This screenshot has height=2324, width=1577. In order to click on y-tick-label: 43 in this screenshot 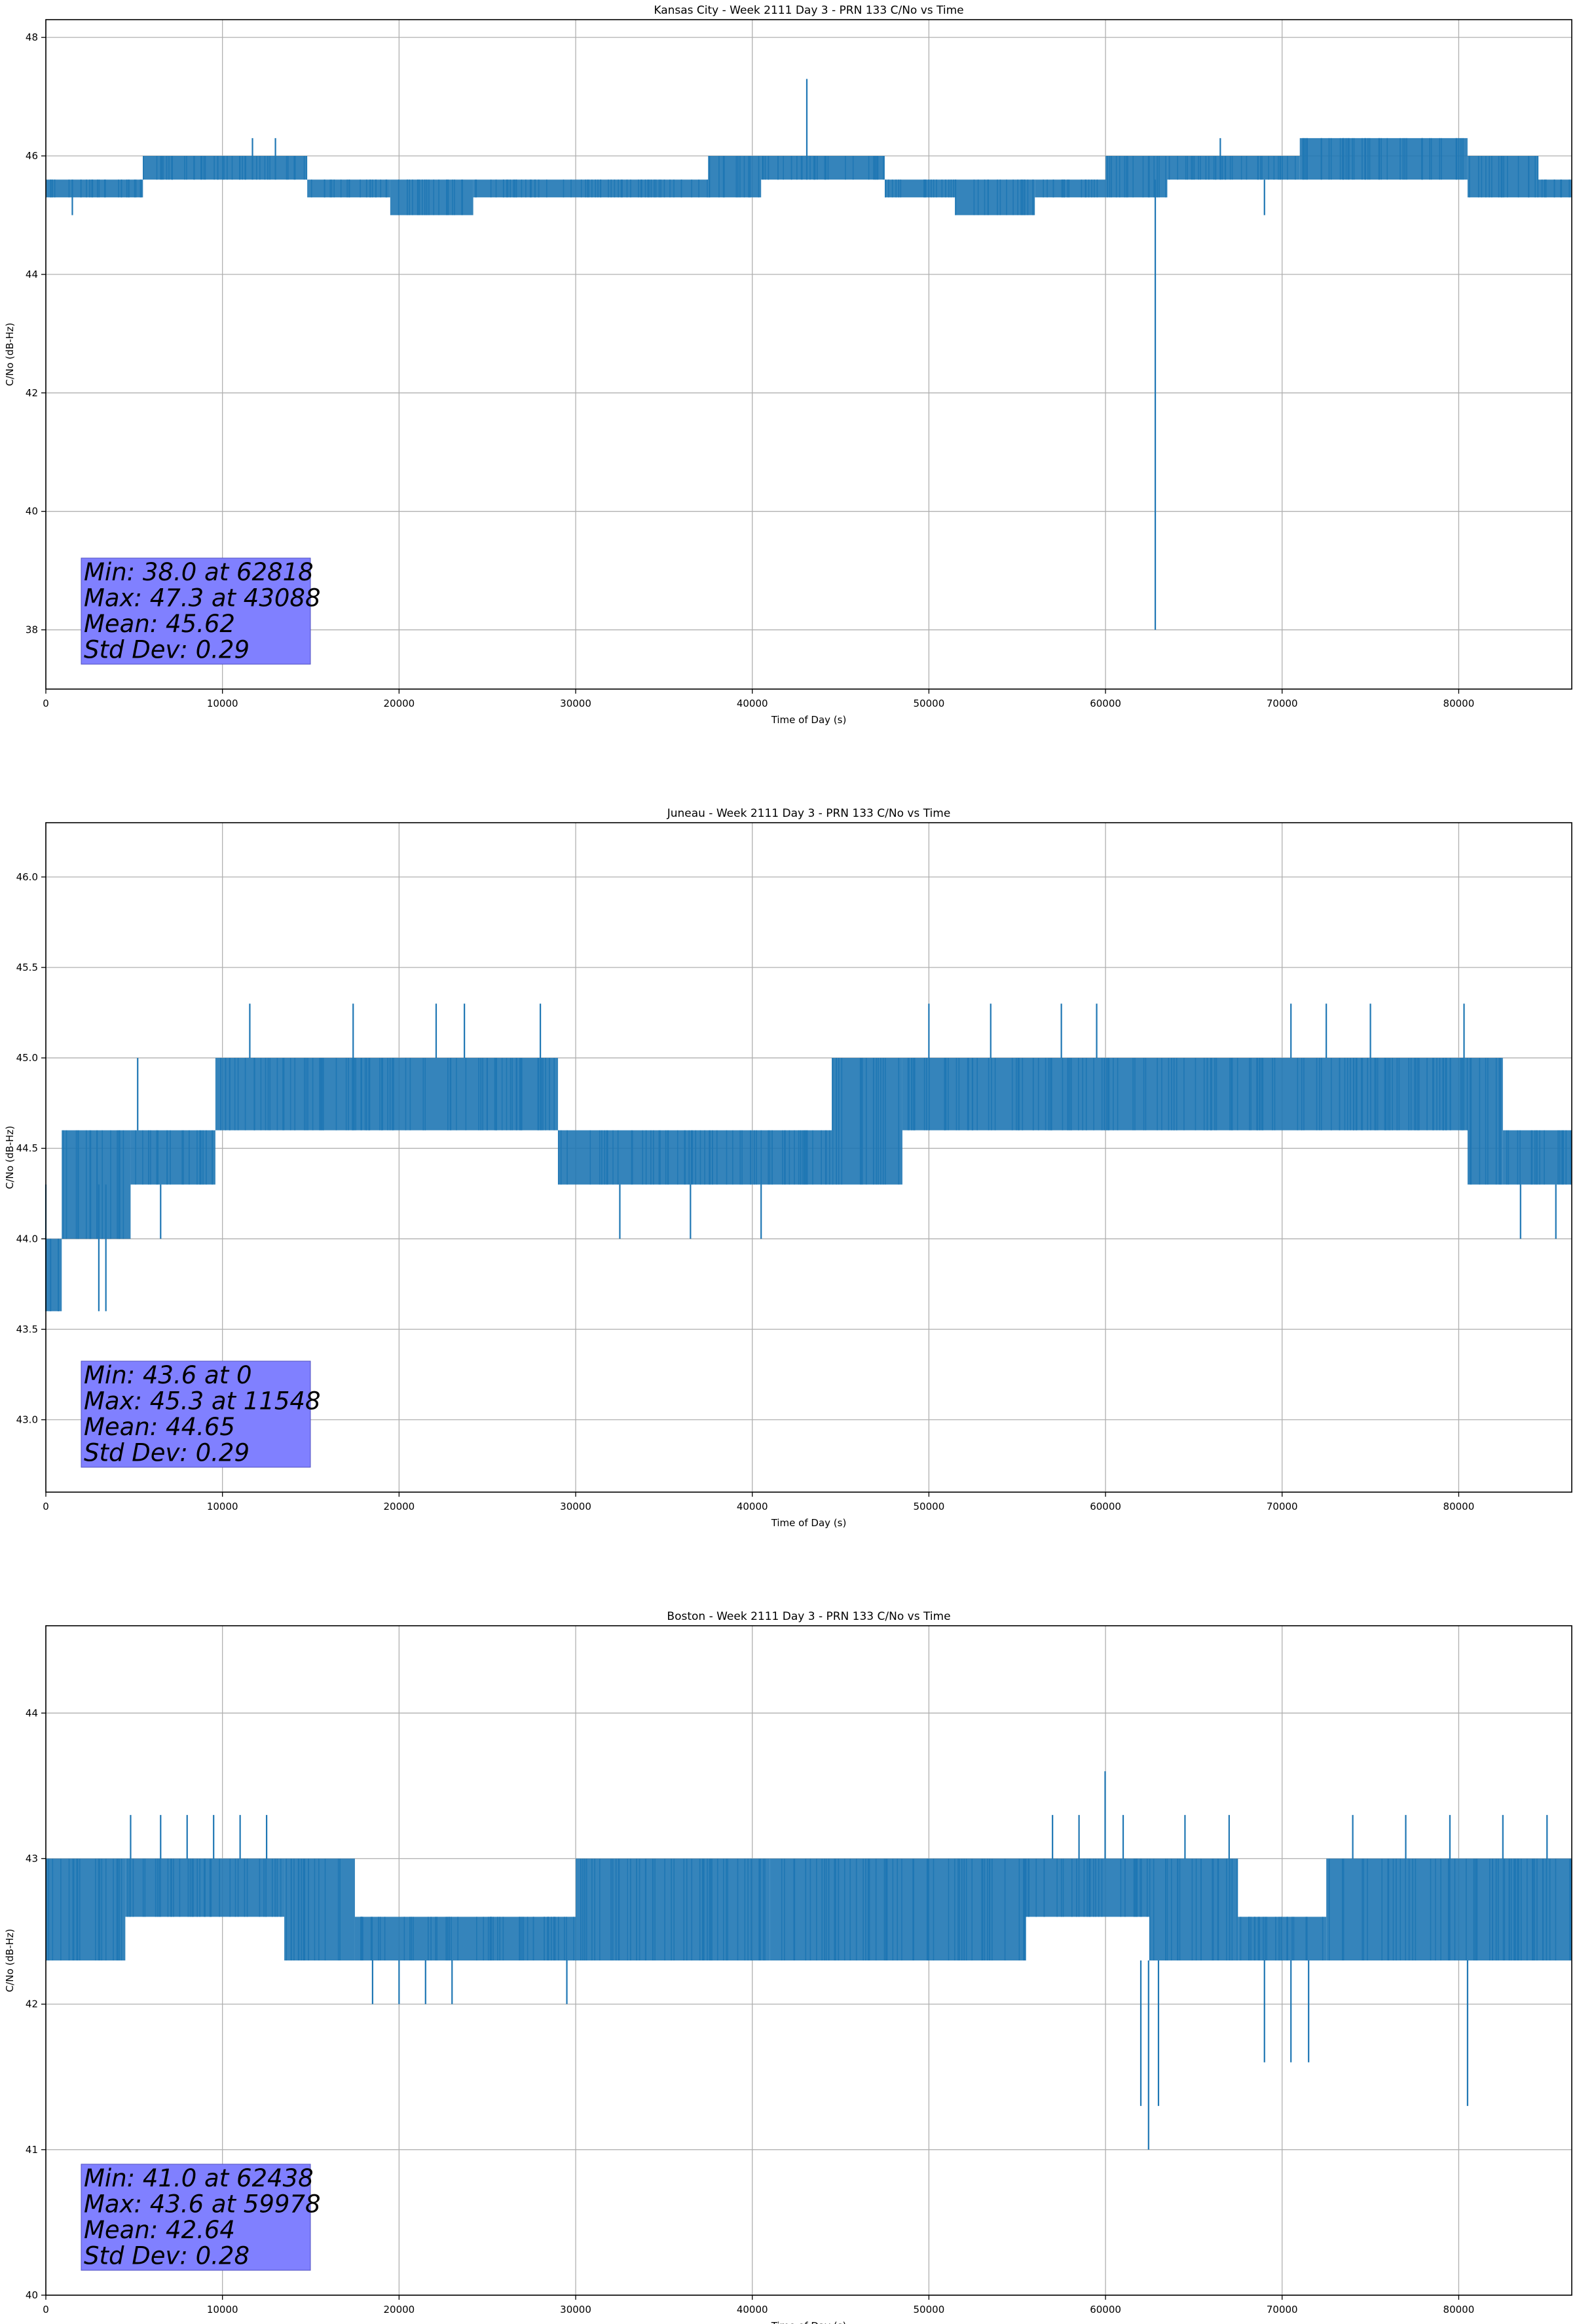, I will do `click(32, 1858)`.